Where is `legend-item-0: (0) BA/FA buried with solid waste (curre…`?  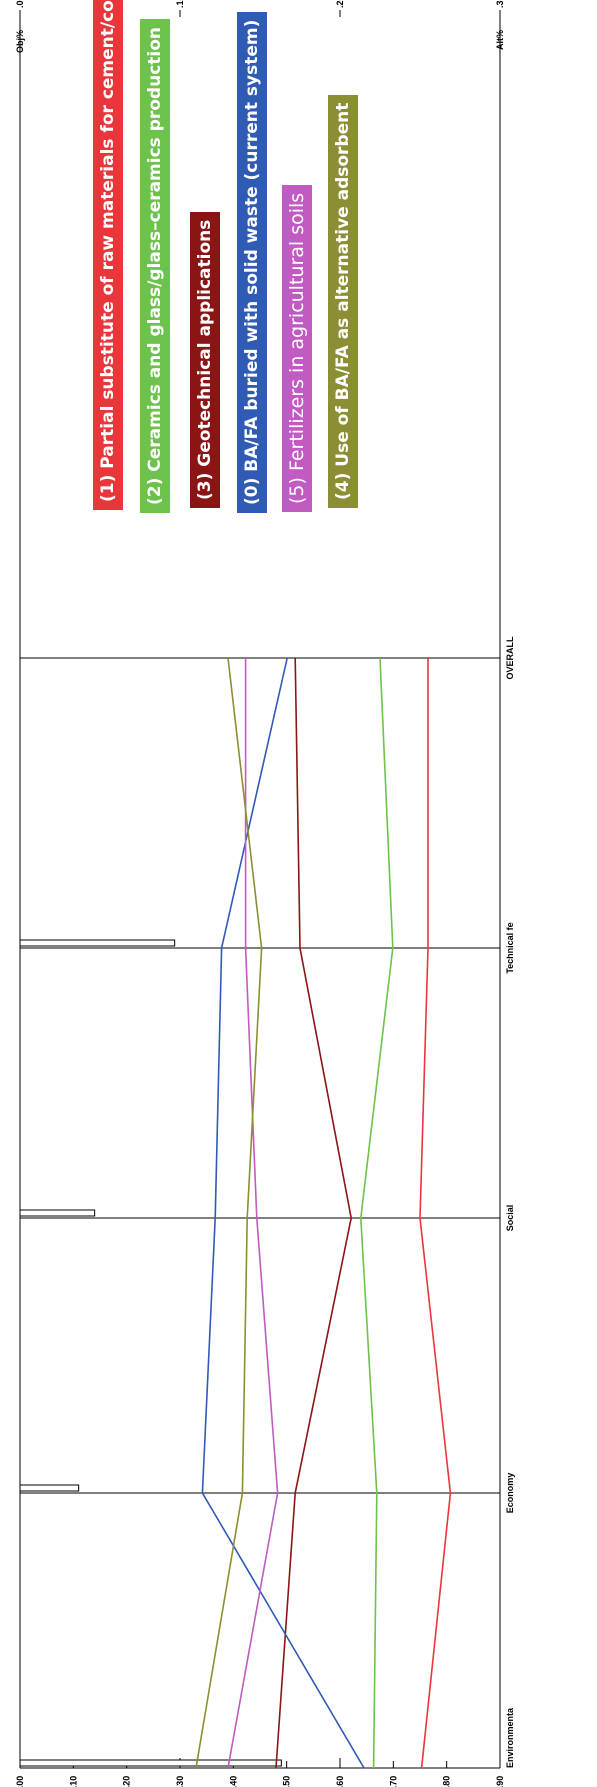 legend-item-0: (0) BA/FA buried with solid waste (curre… is located at coordinates (252, 262).